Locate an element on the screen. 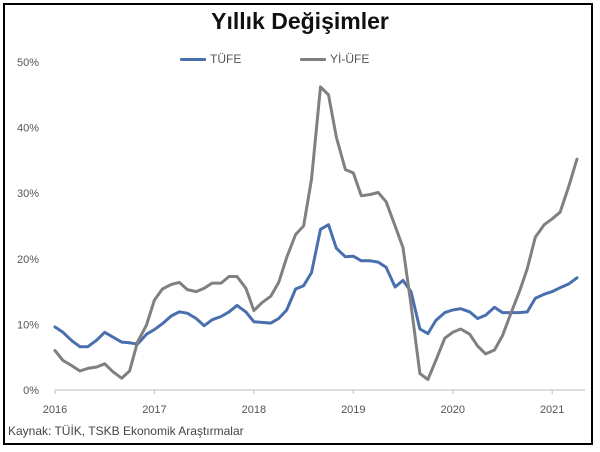 The height and width of the screenshot is (452, 600). y-tick-label: 30% is located at coordinates (28, 194).